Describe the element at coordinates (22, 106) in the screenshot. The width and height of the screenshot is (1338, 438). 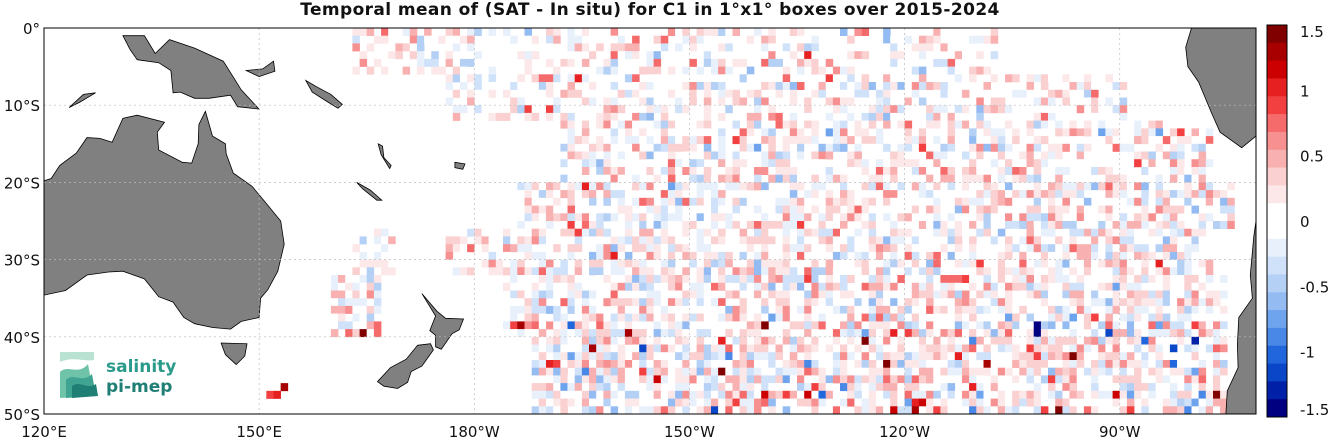
I see `y-tick-label: 10°S` at that location.